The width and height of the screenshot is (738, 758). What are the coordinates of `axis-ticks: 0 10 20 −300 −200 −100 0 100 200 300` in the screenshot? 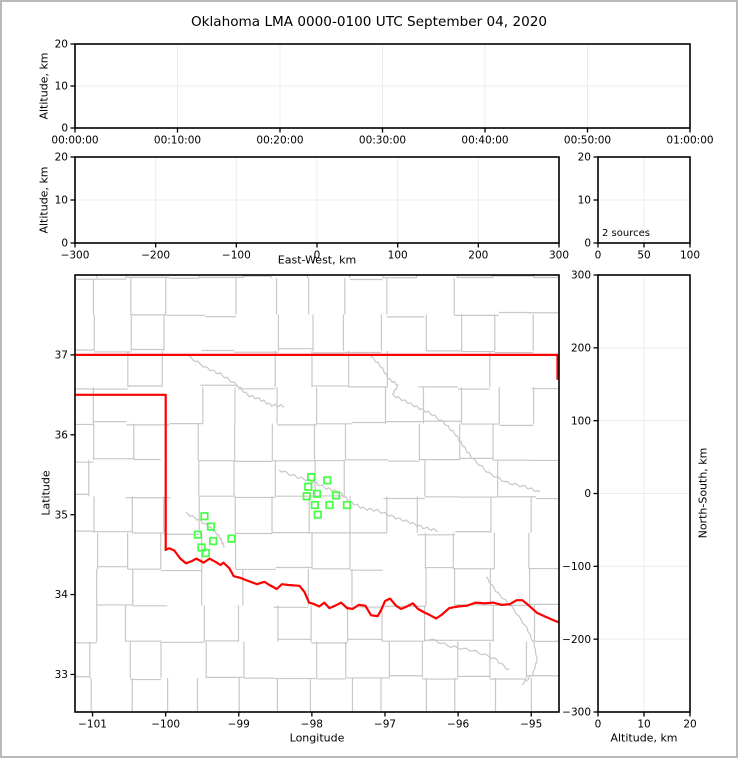 It's located at (629, 500).